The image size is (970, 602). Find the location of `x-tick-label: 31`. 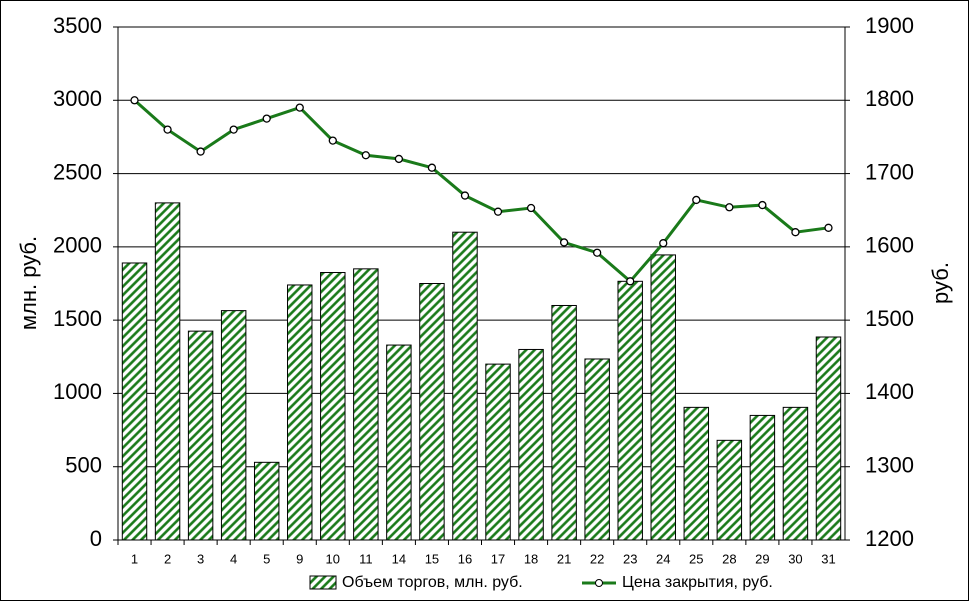

x-tick-label: 31 is located at coordinates (828, 558).